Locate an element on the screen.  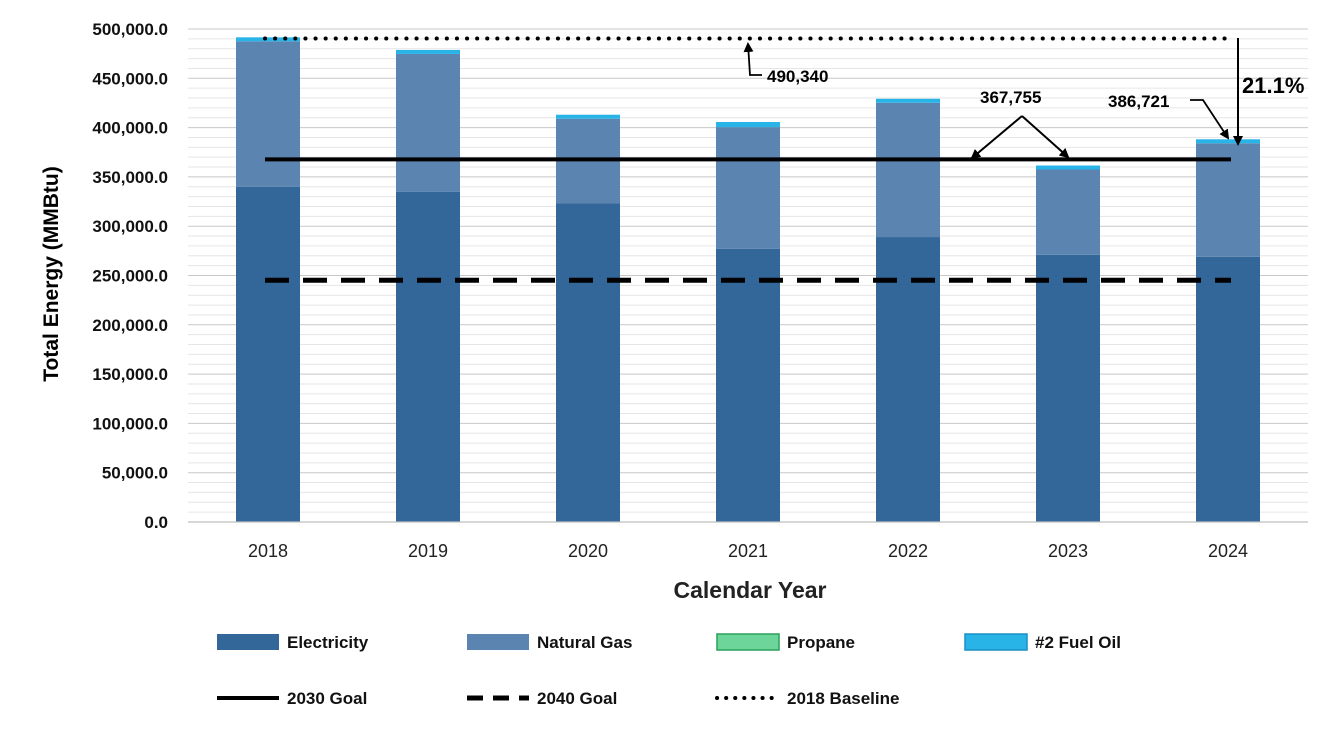
annotations: 490,340 367,755 386,721 21.1% is located at coordinates (1023, 99).